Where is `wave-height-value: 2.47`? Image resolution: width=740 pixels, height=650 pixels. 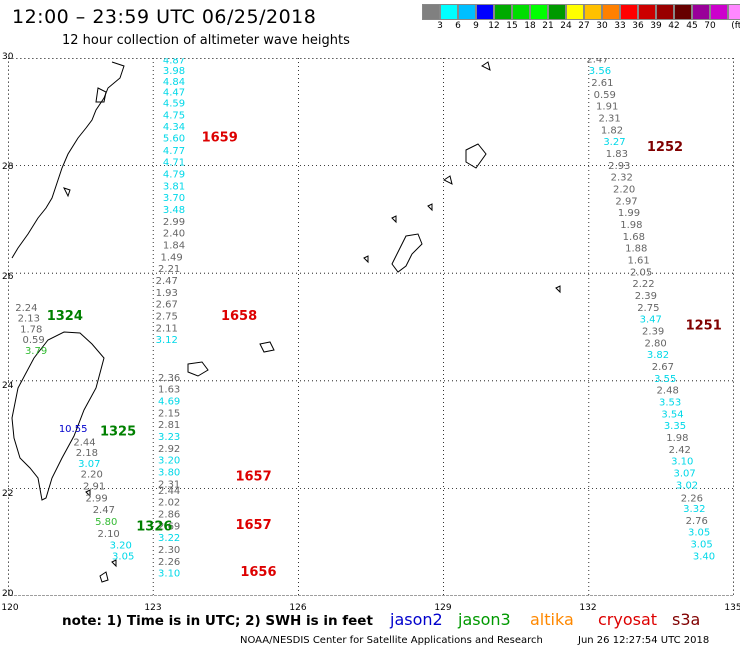
wave-height-value: 2.47 is located at coordinates (597, 61).